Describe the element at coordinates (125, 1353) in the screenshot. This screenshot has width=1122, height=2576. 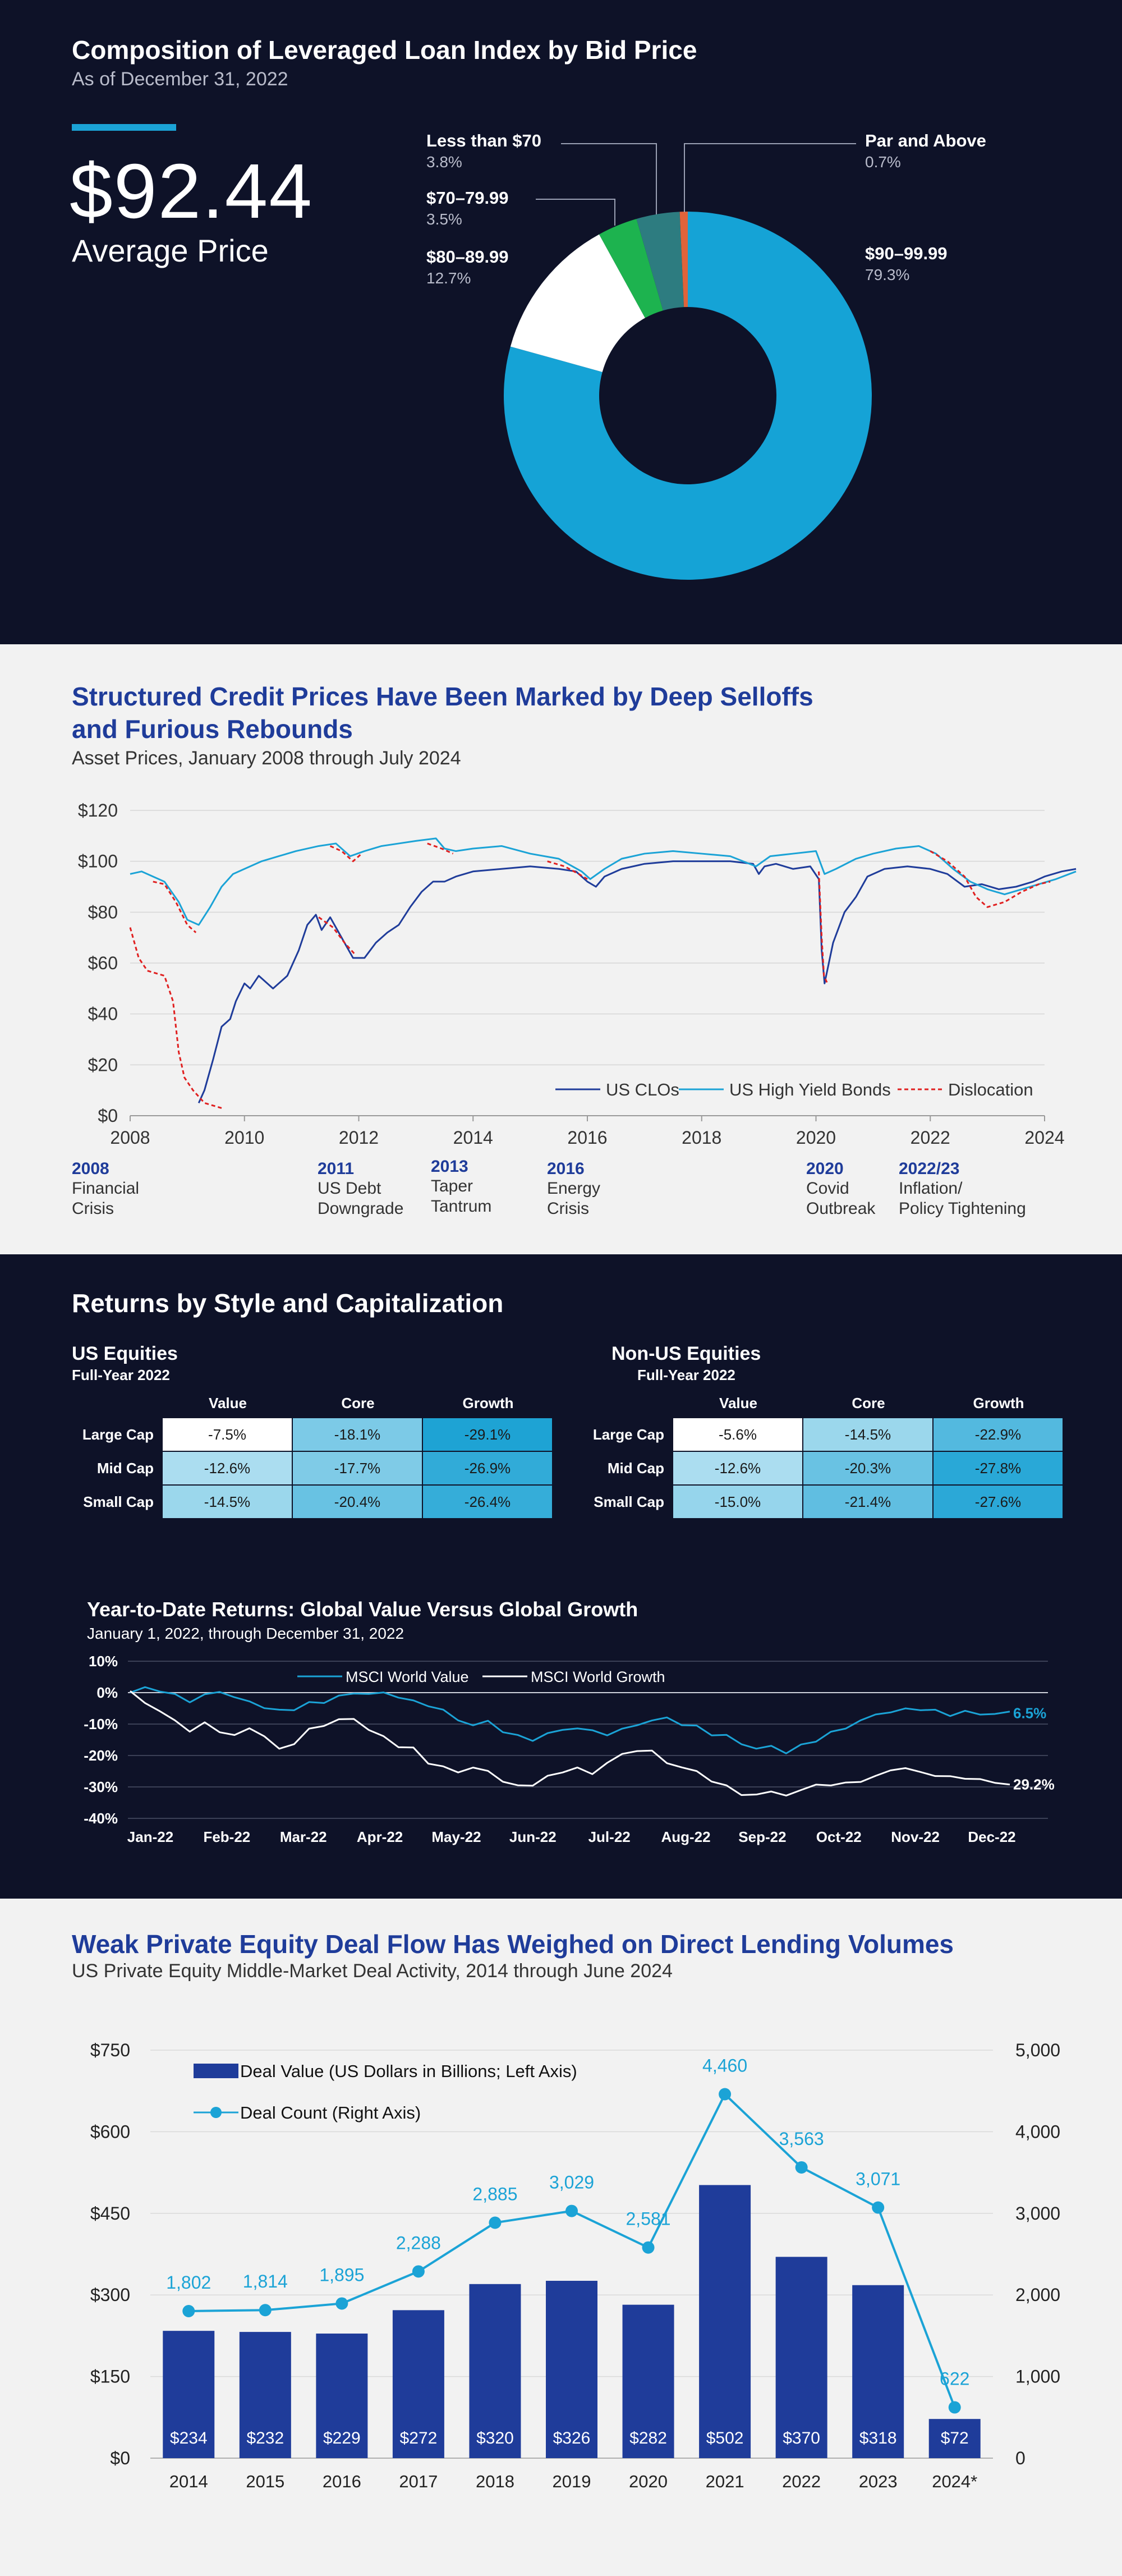
I see `us-equities-title: US Equities` at that location.